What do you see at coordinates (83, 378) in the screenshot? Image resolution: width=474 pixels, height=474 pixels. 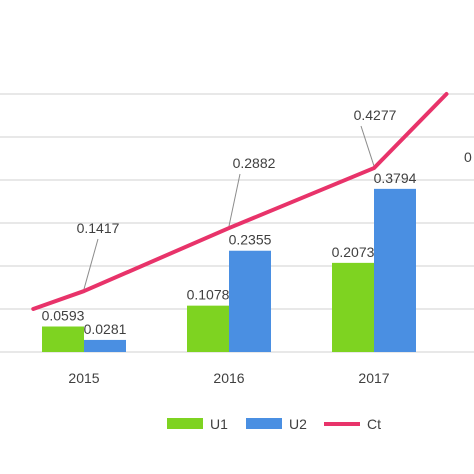 I see `x-tick-label: 2015` at bounding box center [83, 378].